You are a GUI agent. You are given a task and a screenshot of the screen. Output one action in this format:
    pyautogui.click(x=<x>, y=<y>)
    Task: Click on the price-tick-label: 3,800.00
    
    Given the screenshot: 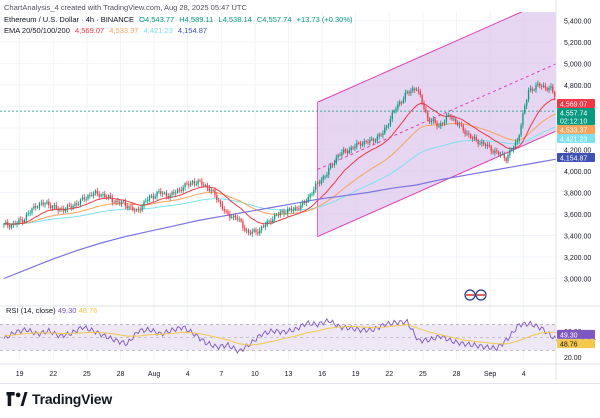 What is the action you would take?
    pyautogui.click(x=577, y=194)
    